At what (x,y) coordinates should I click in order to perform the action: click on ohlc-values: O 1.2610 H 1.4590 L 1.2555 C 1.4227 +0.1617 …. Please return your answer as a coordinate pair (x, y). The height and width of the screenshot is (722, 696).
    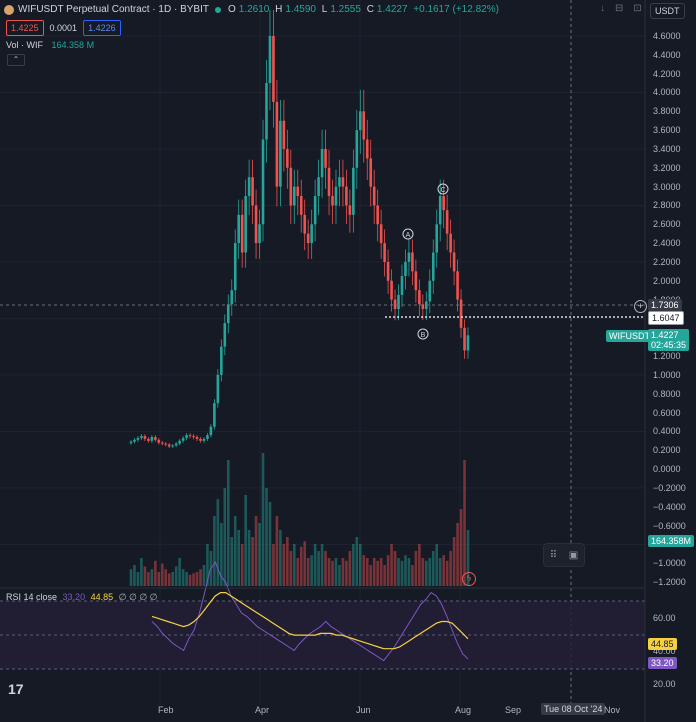
    Looking at the image, I should click on (362, 9).